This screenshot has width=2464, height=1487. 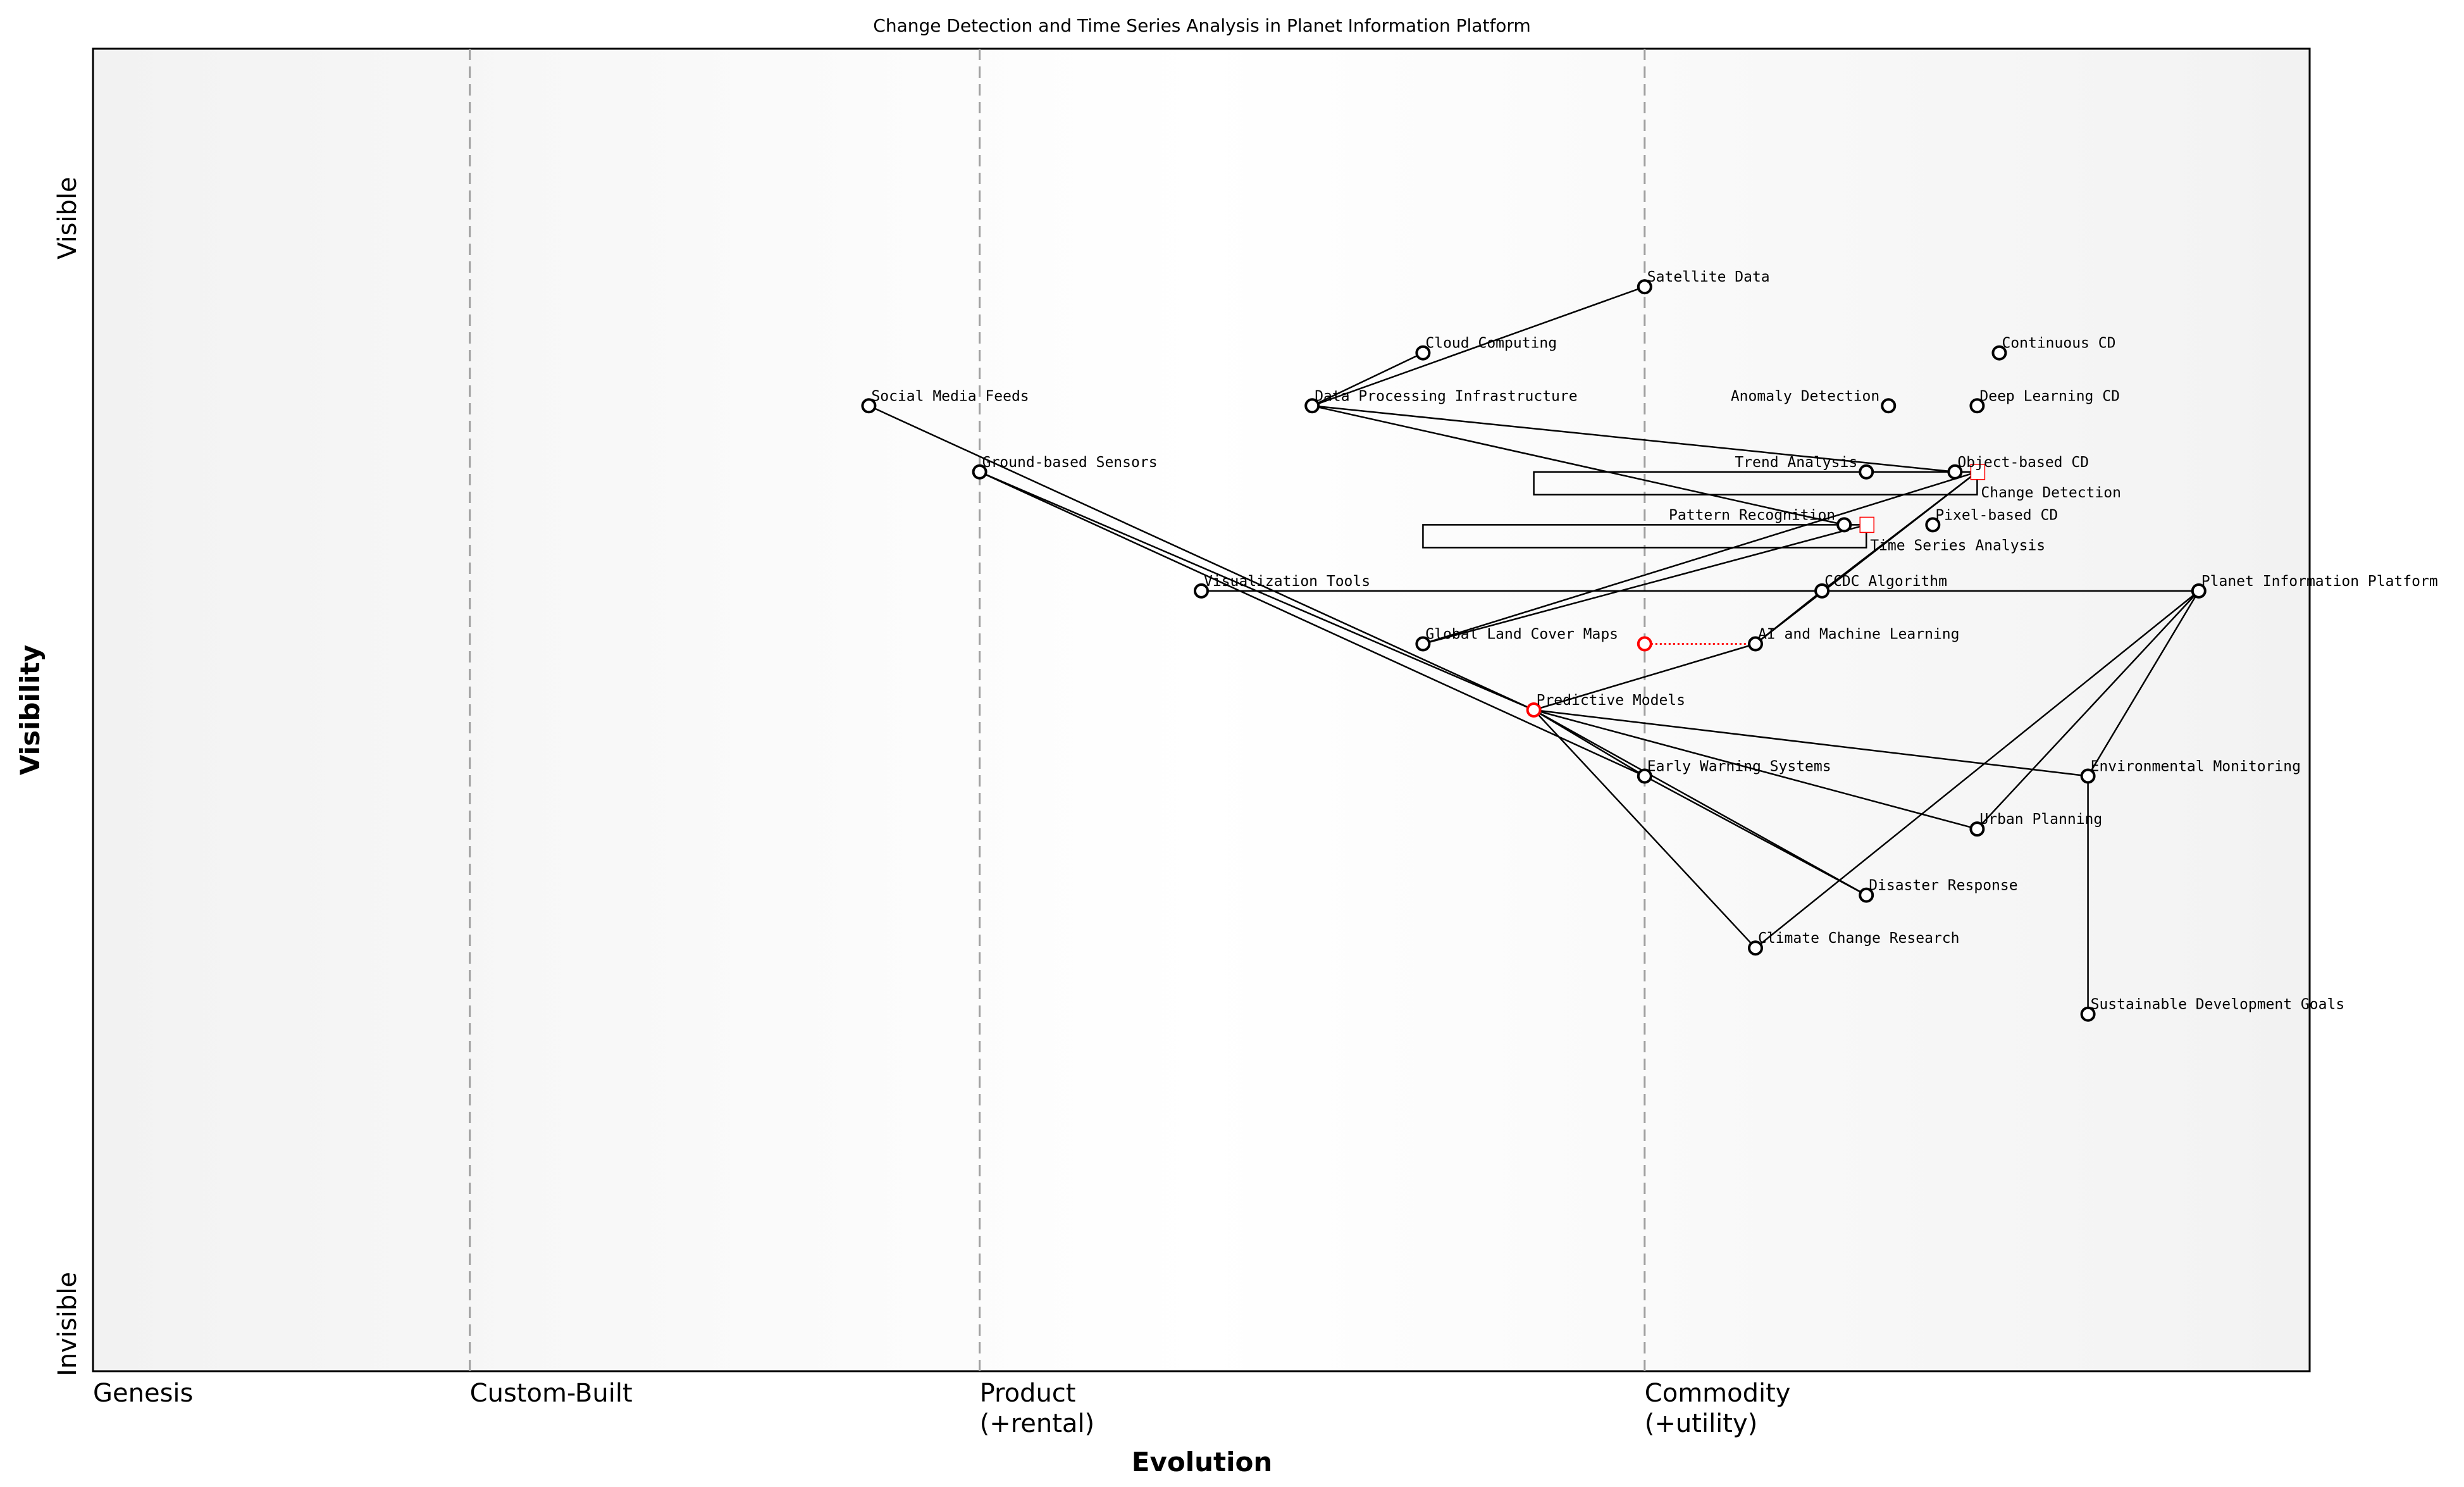 I want to click on component-node-disaster-response, so click(x=1866, y=895).